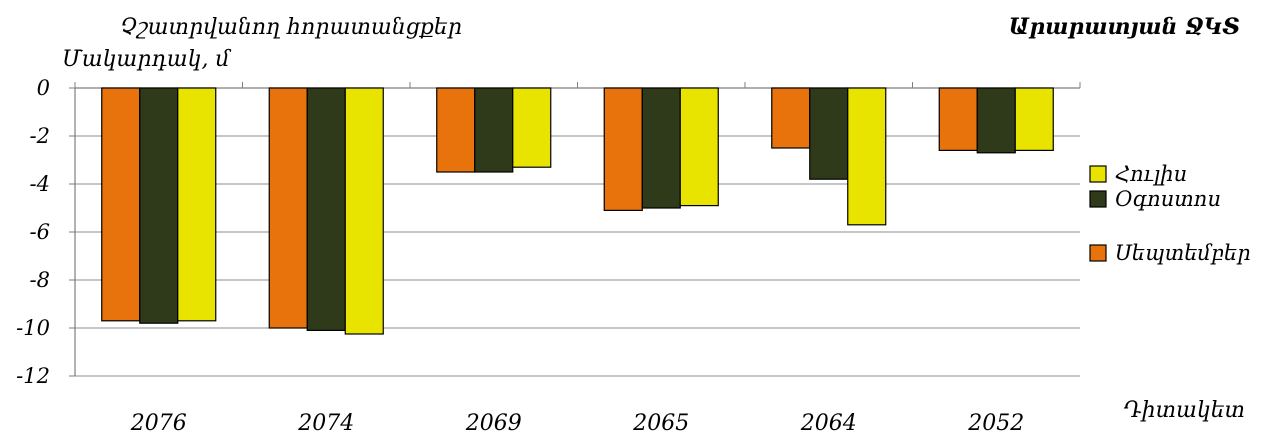 Image resolution: width=1263 pixels, height=439 pixels. Describe the element at coordinates (33, 328) in the screenshot. I see `y-tick-label: -10` at that location.